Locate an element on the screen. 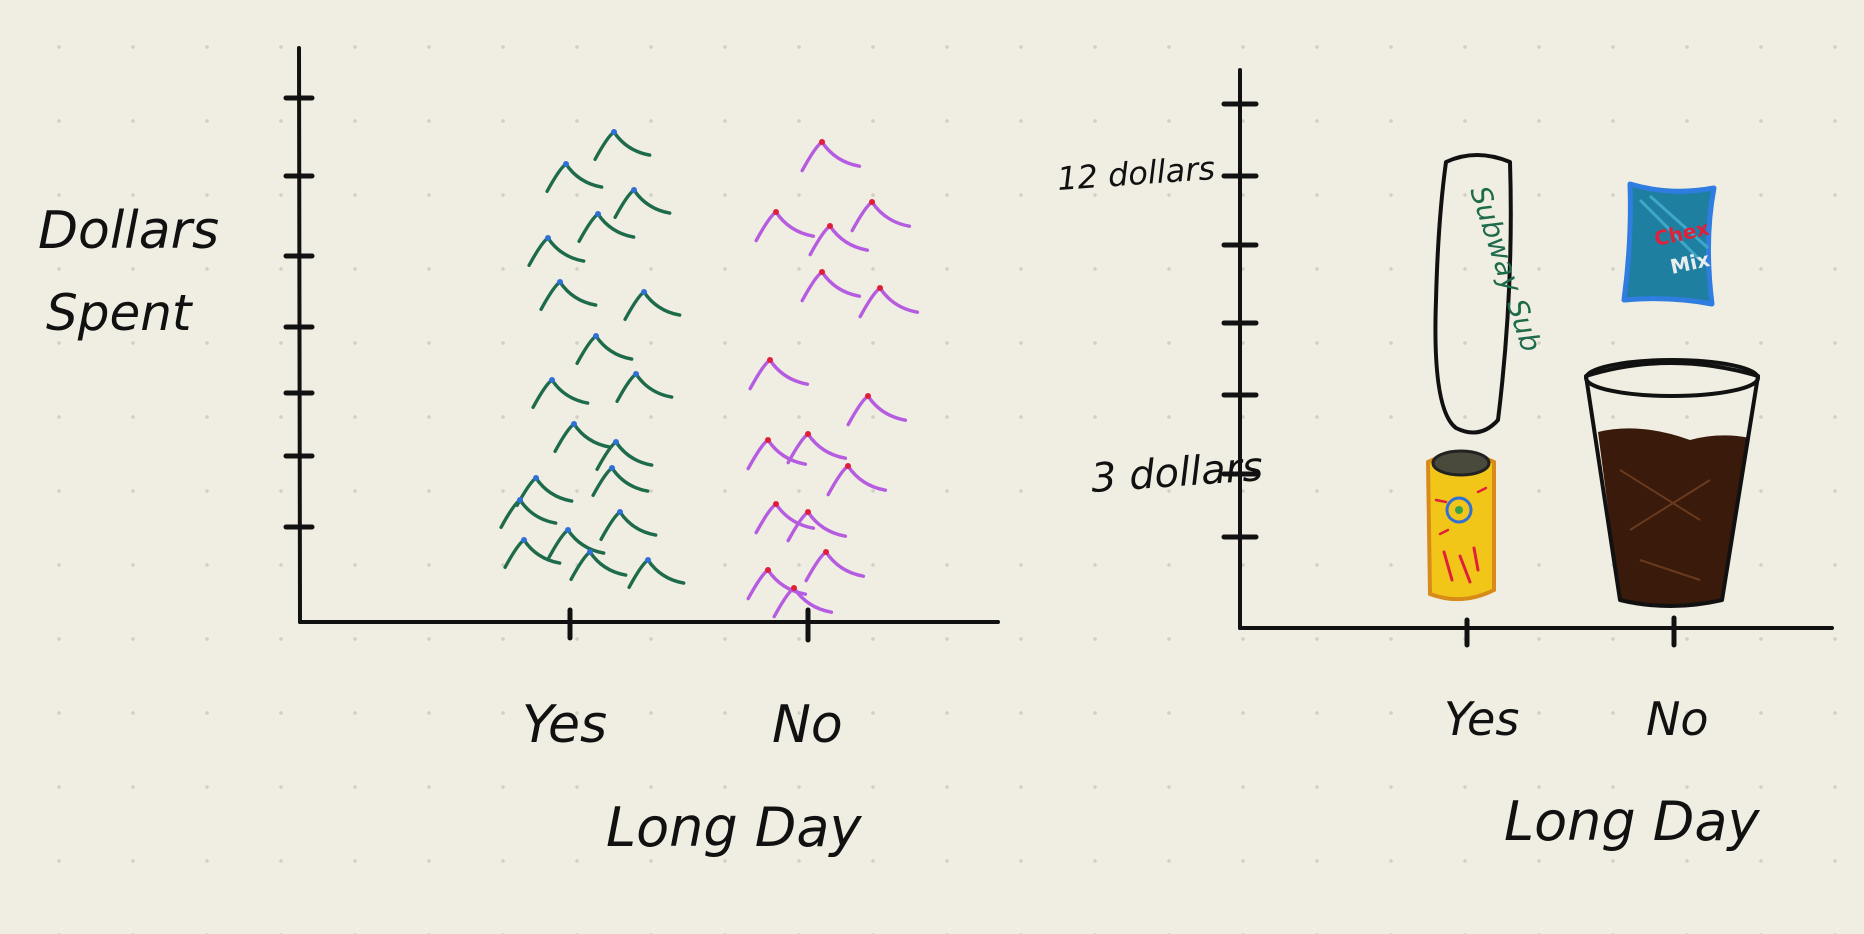  right-xcat-yes: Yes is located at coordinates (1481, 719).